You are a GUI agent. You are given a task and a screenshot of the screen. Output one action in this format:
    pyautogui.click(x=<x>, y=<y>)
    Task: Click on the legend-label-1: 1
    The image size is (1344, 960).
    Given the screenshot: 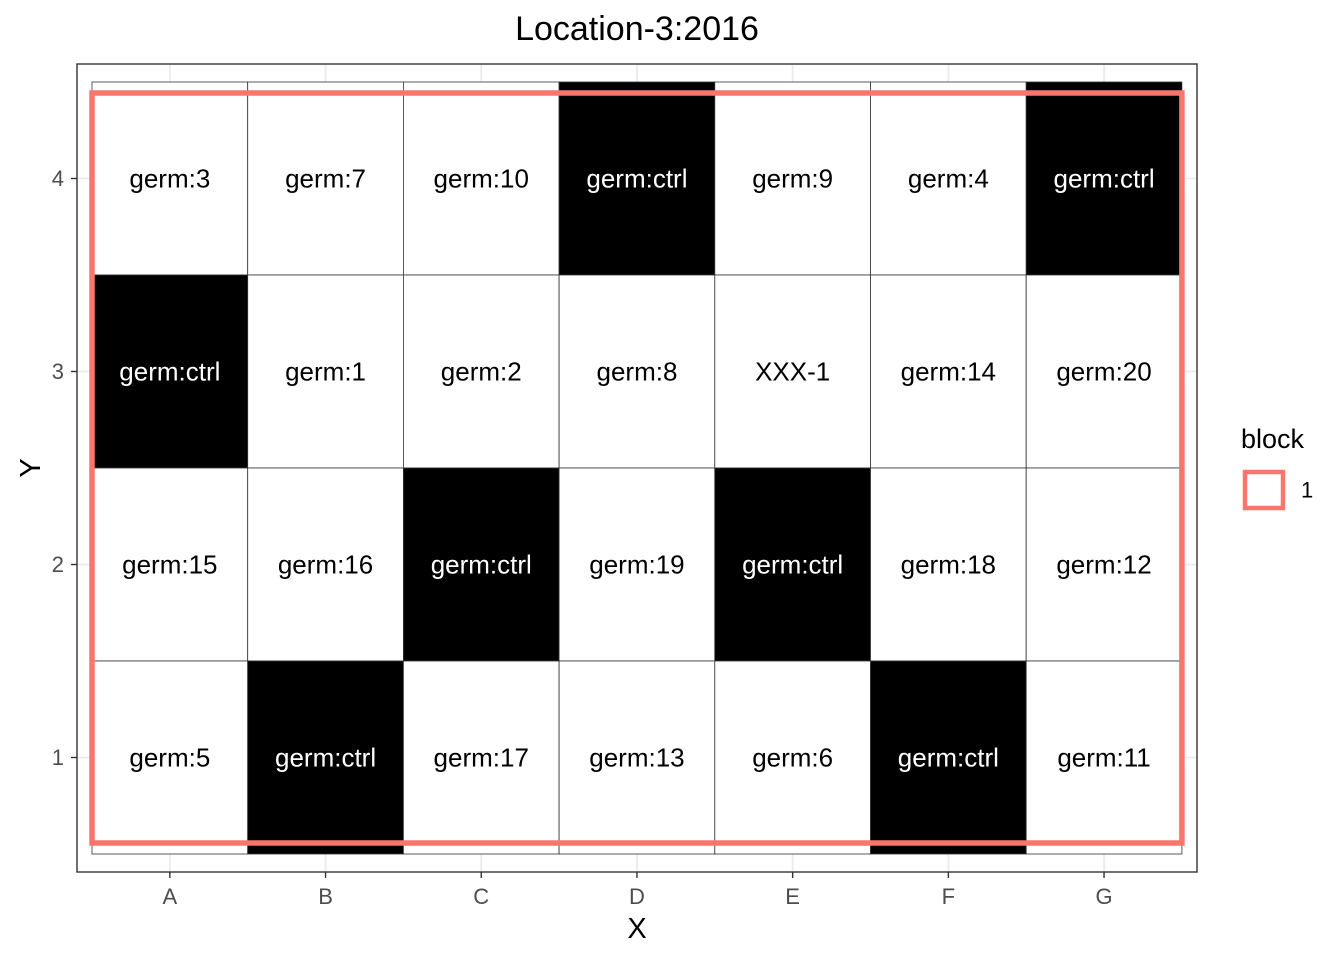 What is the action you would take?
    pyautogui.click(x=1307, y=490)
    